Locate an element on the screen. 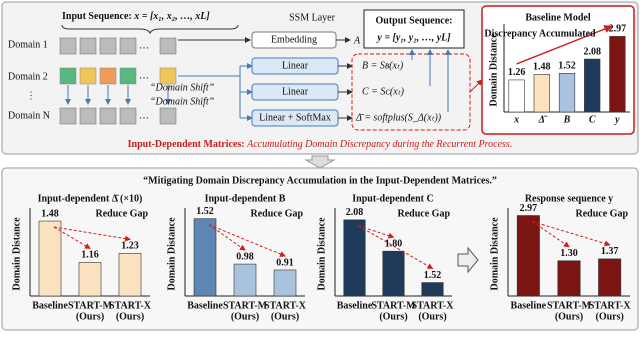 The image size is (640, 337). x-tick-label: B is located at coordinates (567, 119).